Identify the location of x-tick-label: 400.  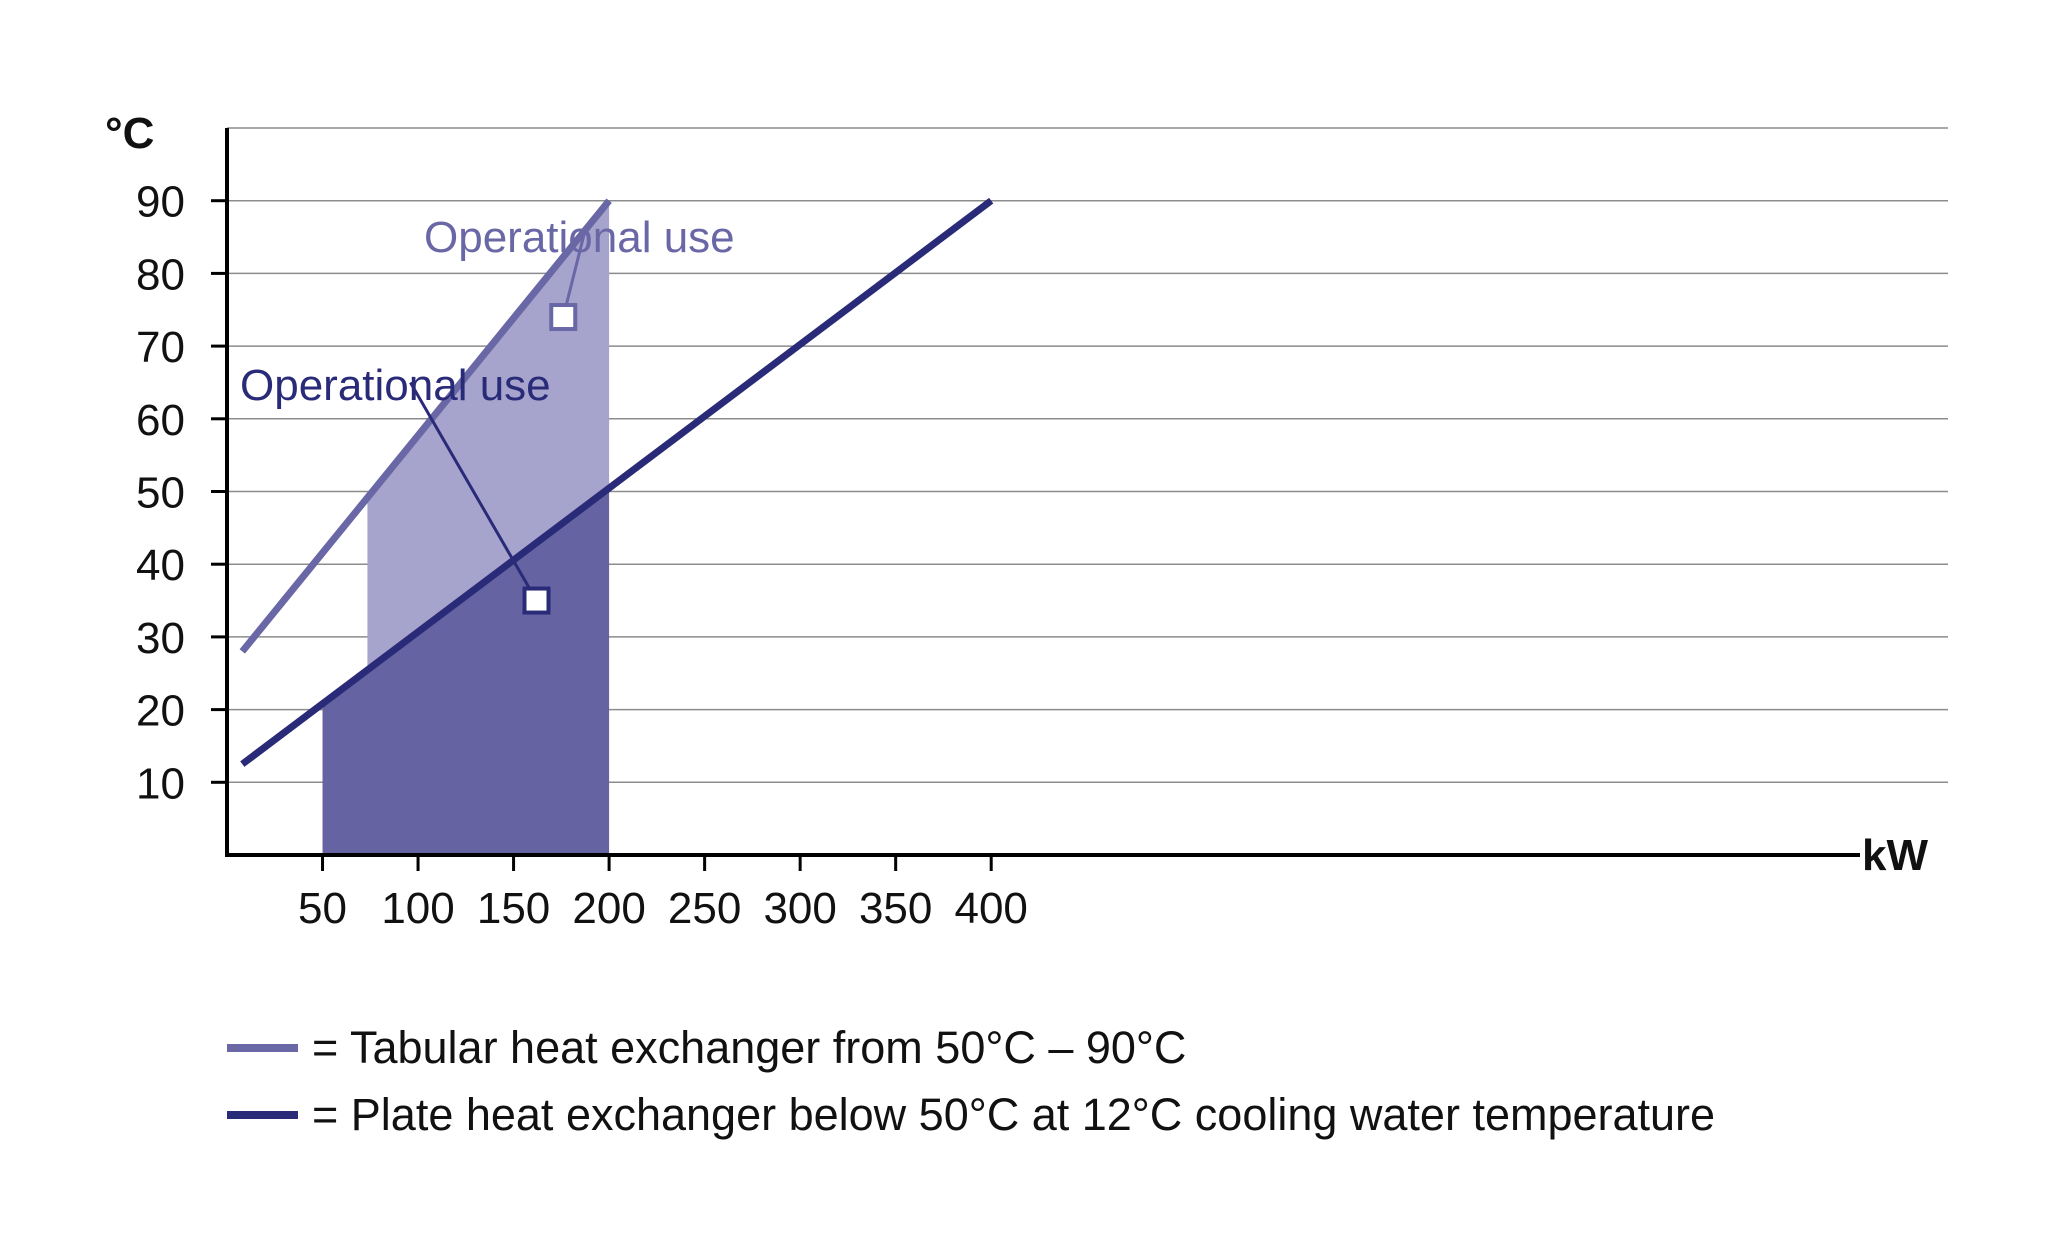
(990, 908).